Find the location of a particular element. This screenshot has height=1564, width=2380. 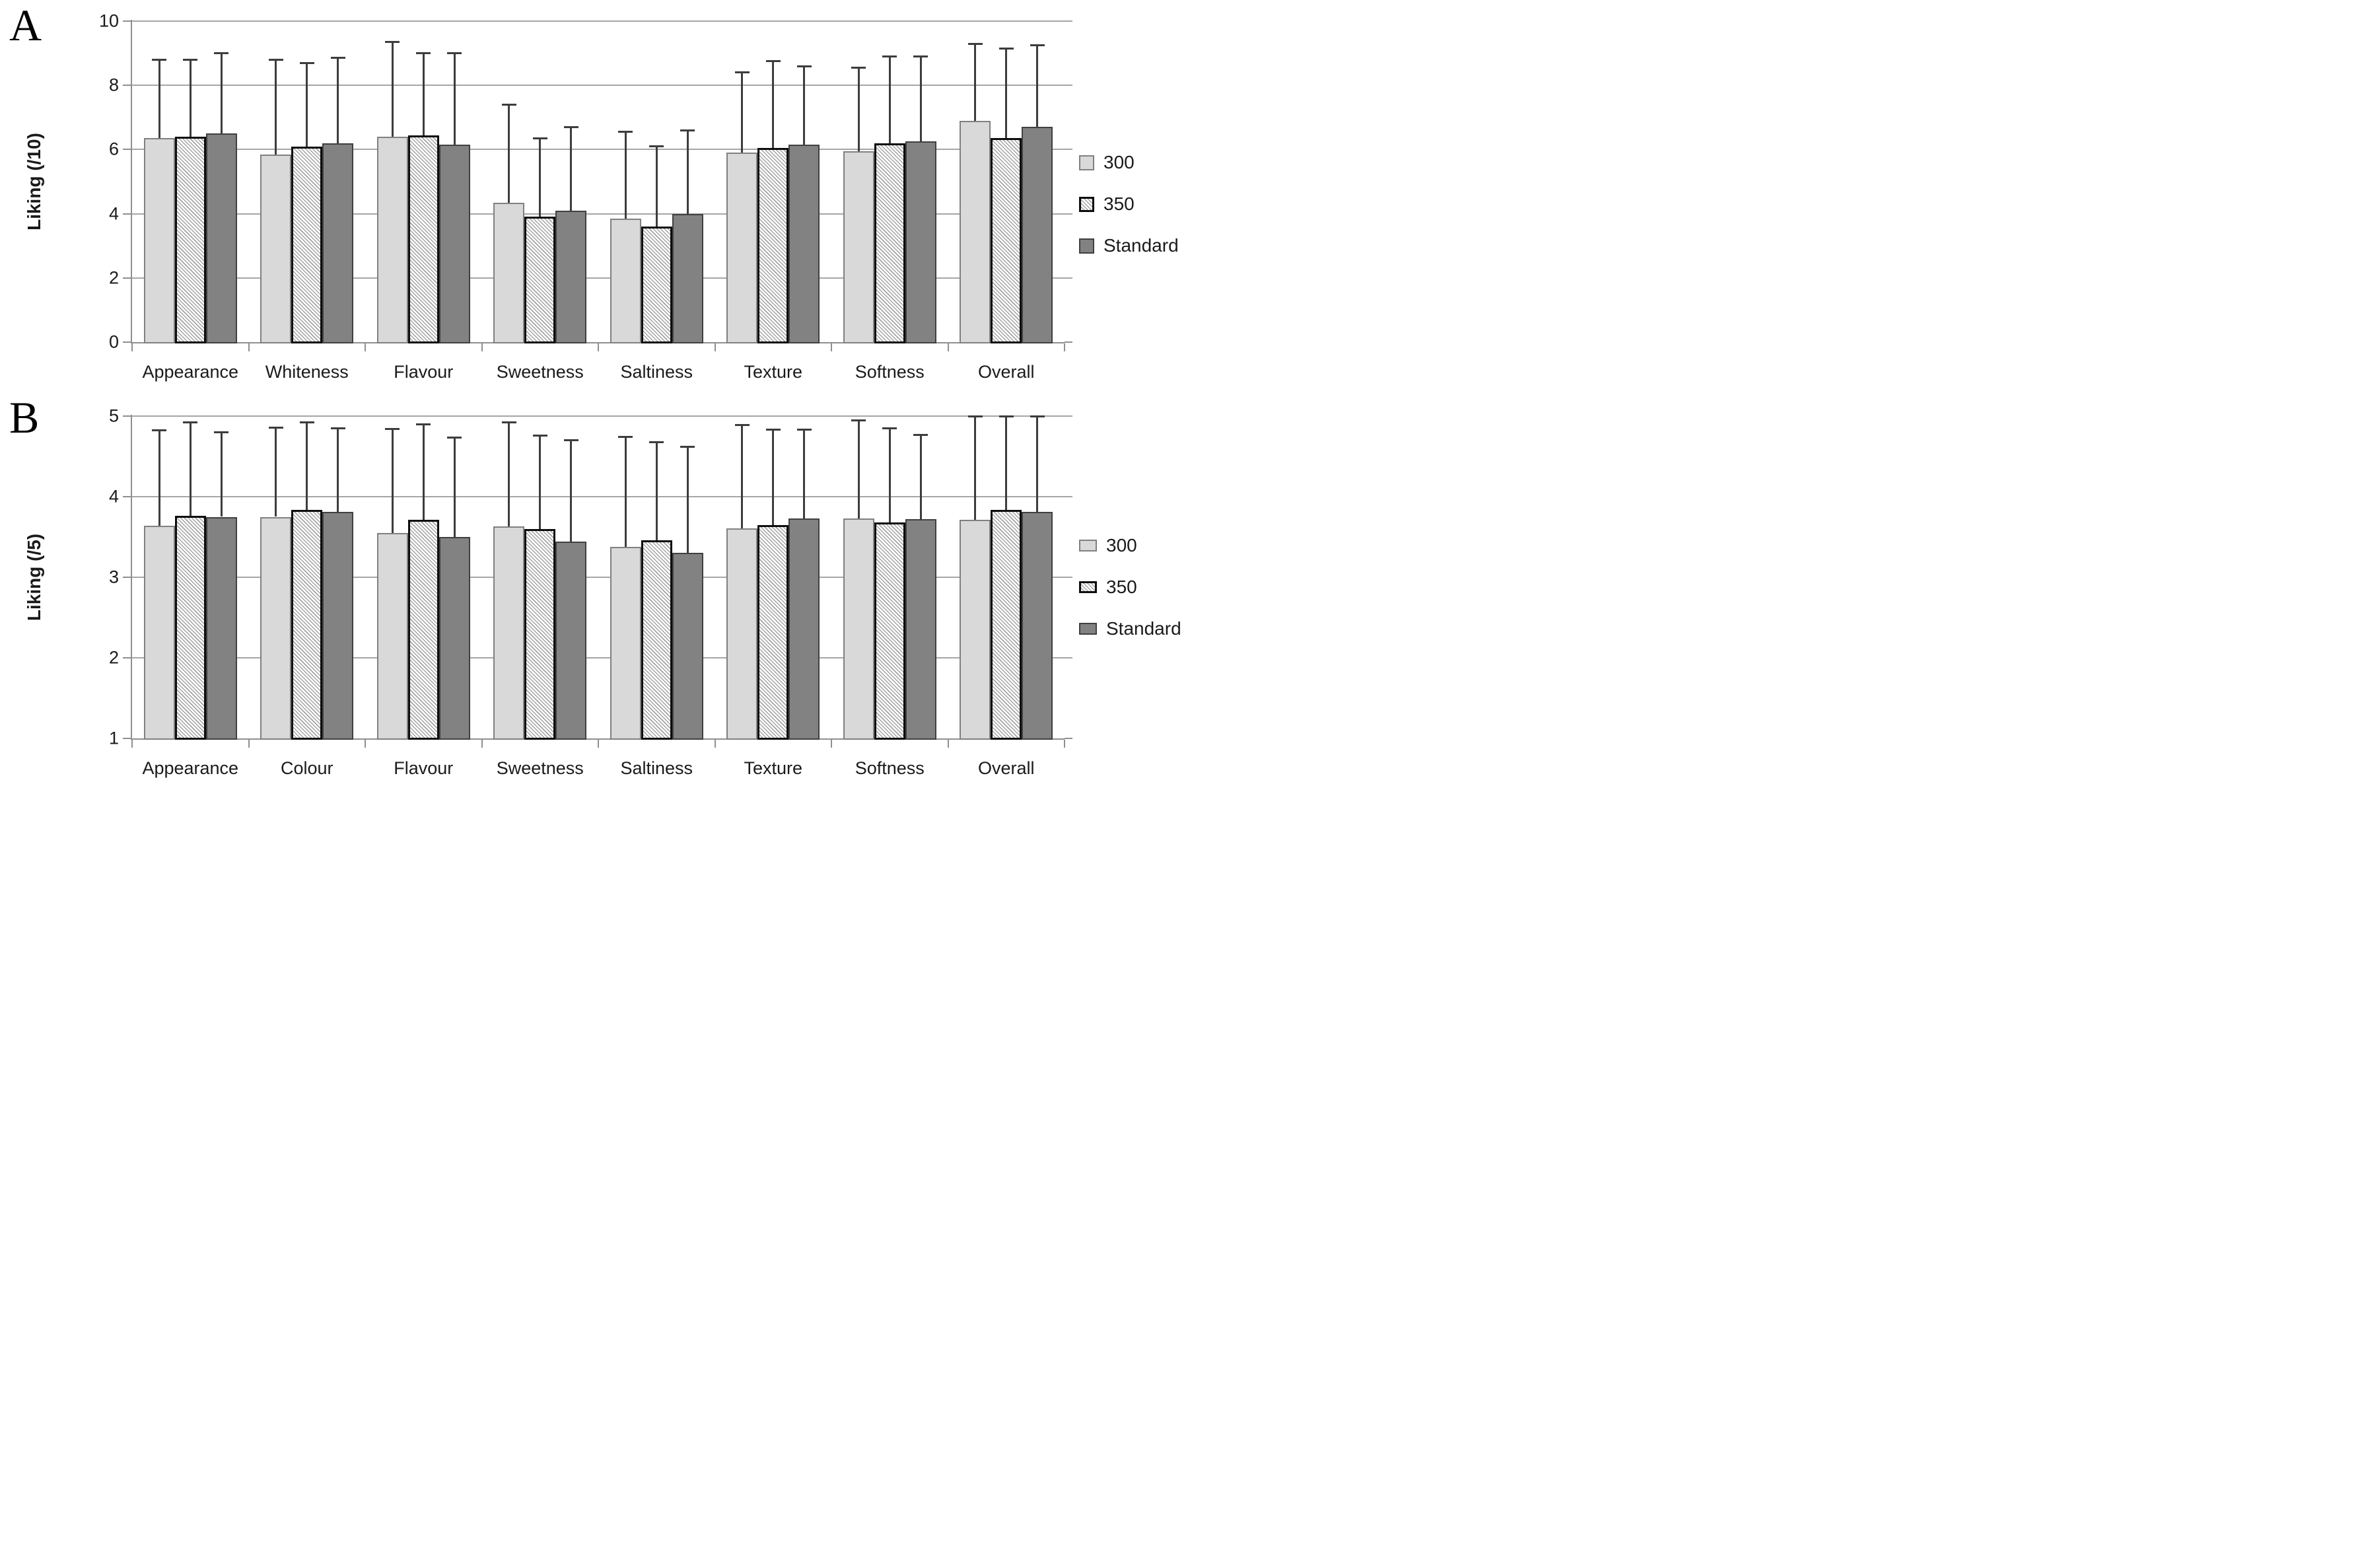

chart-b-error-bar-softness-standard is located at coordinates (920, 478).